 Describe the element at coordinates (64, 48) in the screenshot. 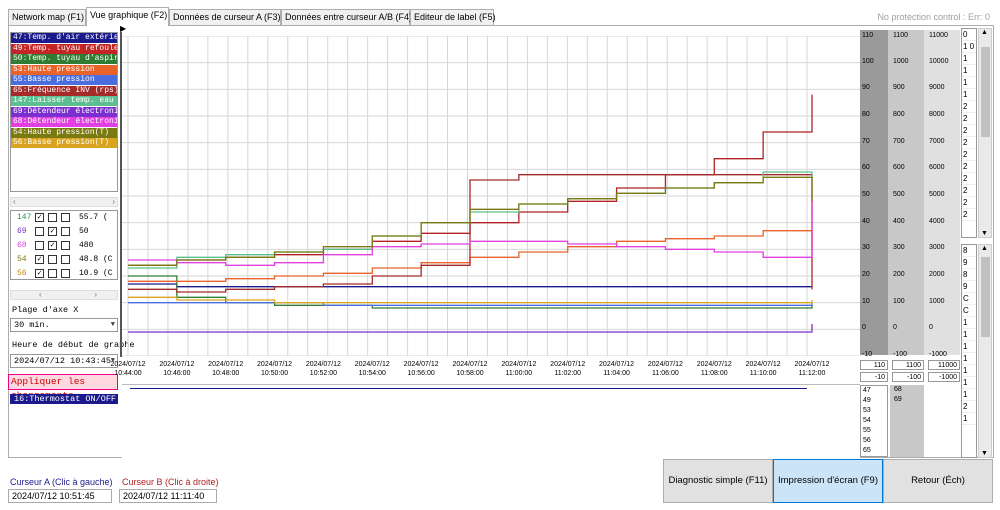

I see `legend-item: 49:Temp. tuyau refoulement` at that location.